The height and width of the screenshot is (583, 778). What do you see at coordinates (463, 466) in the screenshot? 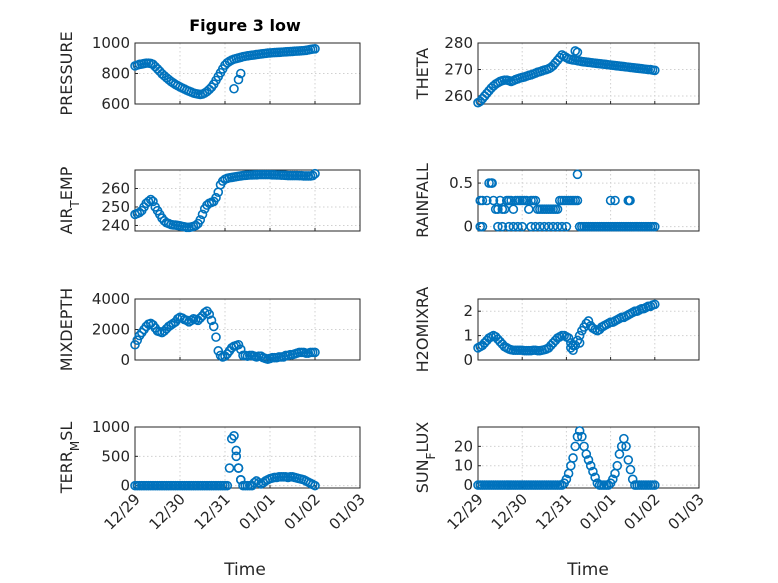
I see `y-tick-label: 10` at bounding box center [463, 466].